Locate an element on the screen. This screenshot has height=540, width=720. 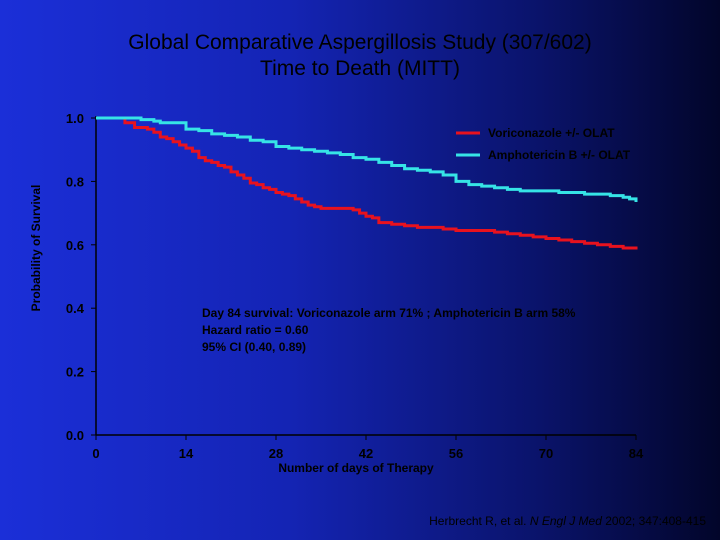
y-tick-label: 0.4 is located at coordinates (75, 308).